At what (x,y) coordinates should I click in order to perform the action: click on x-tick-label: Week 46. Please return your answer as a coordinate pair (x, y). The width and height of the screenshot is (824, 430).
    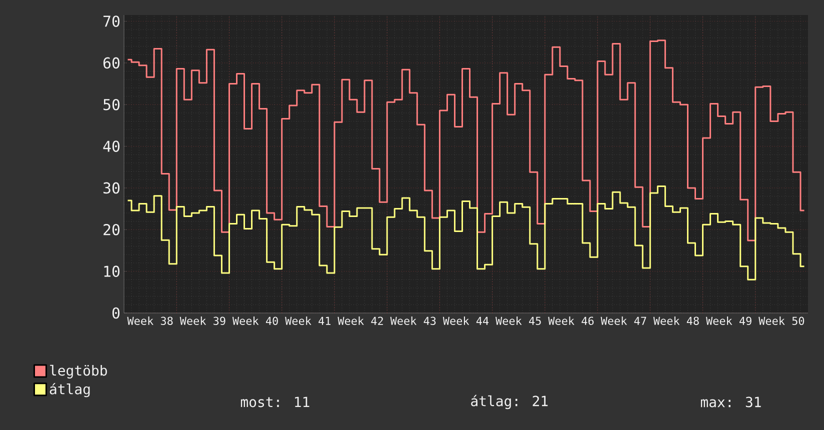
    Looking at the image, I should click on (571, 320).